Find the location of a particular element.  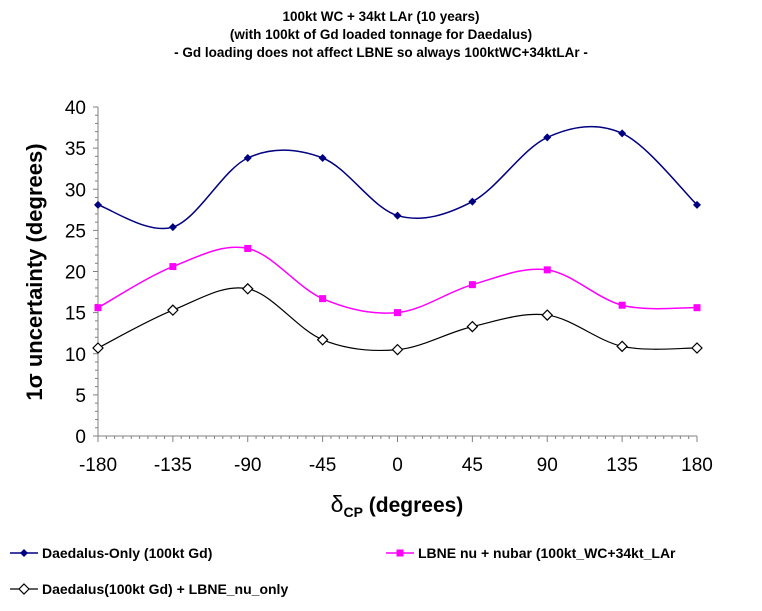

x-tick-label: 180 is located at coordinates (697, 465).